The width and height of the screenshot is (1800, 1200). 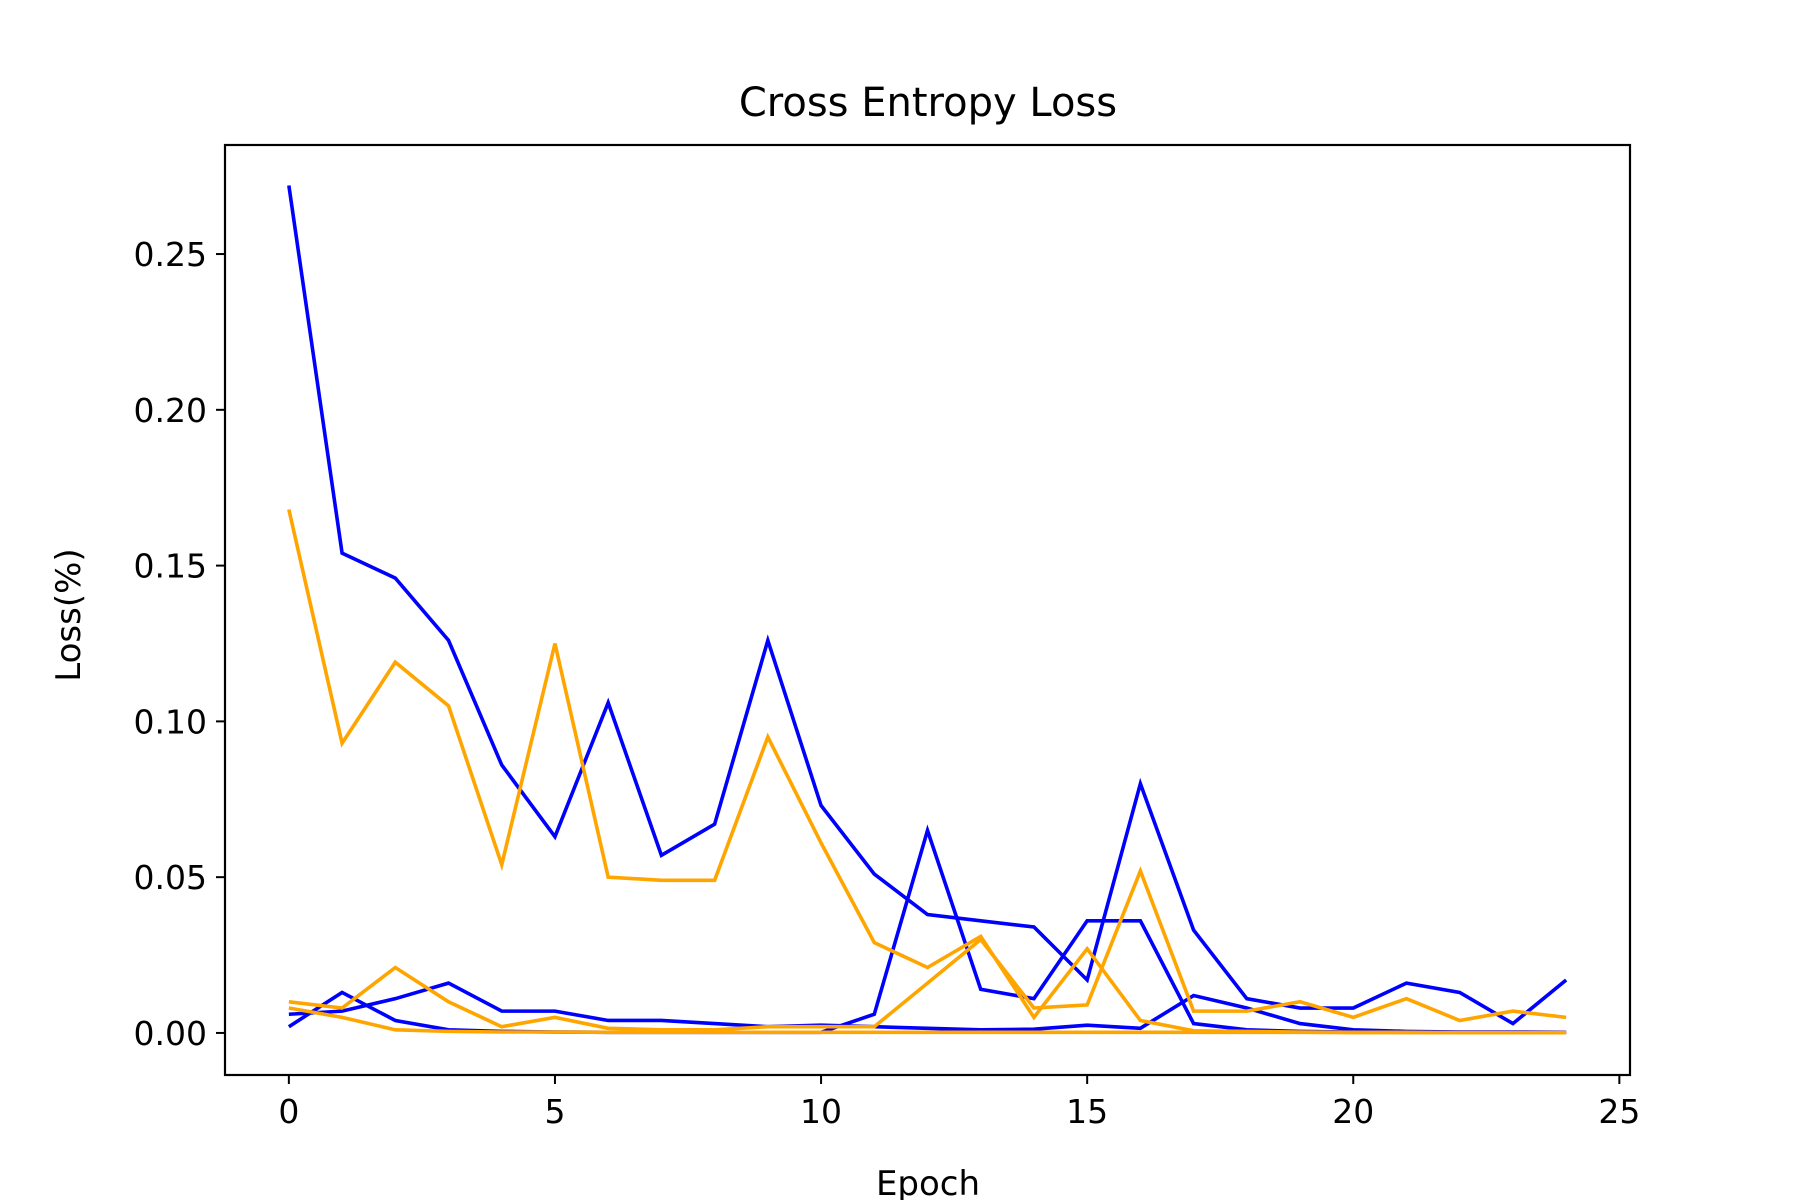 What do you see at coordinates (69, 614) in the screenshot?
I see `y-axis-label: Loss(%)` at bounding box center [69, 614].